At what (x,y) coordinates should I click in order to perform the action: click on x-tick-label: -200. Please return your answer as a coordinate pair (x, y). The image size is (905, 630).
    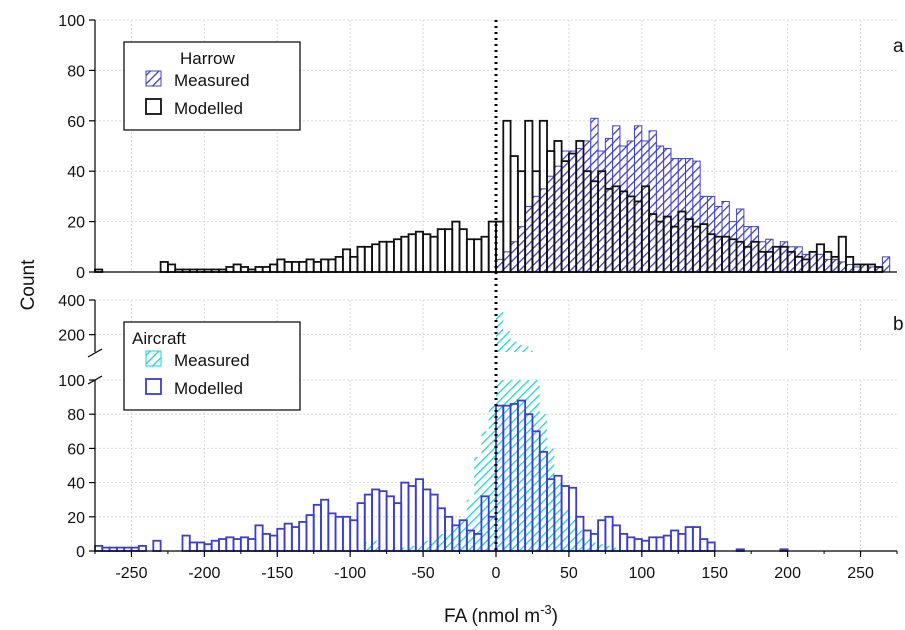
    Looking at the image, I should click on (204, 573).